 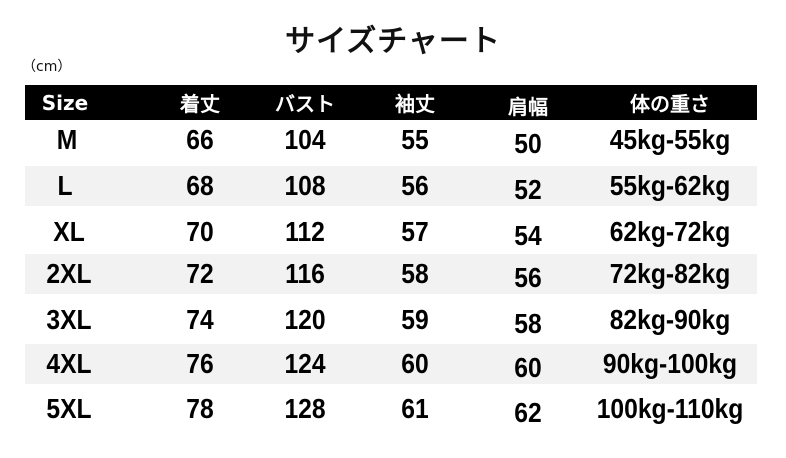 What do you see at coordinates (65, 185) in the screenshot?
I see `cell-size: L` at bounding box center [65, 185].